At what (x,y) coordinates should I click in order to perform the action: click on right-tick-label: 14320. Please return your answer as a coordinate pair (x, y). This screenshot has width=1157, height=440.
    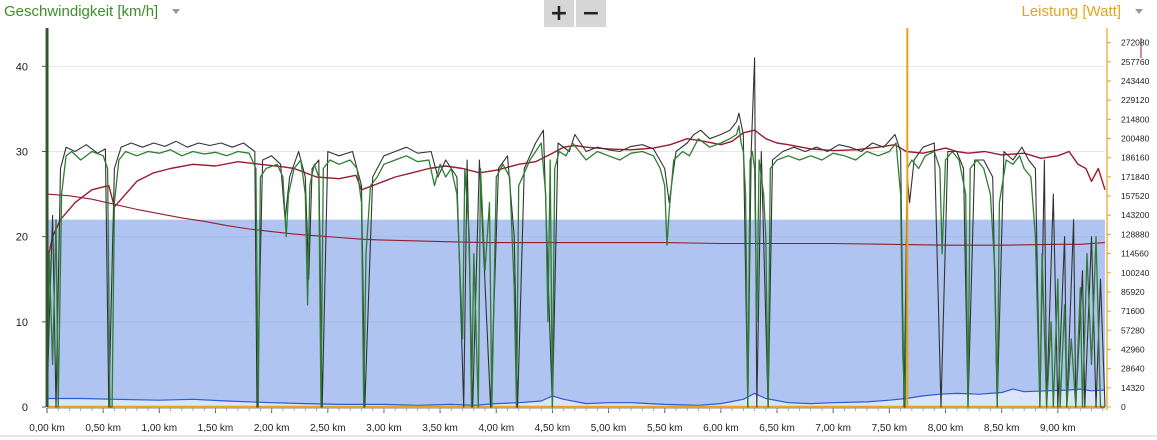
    Looking at the image, I should click on (1133, 388).